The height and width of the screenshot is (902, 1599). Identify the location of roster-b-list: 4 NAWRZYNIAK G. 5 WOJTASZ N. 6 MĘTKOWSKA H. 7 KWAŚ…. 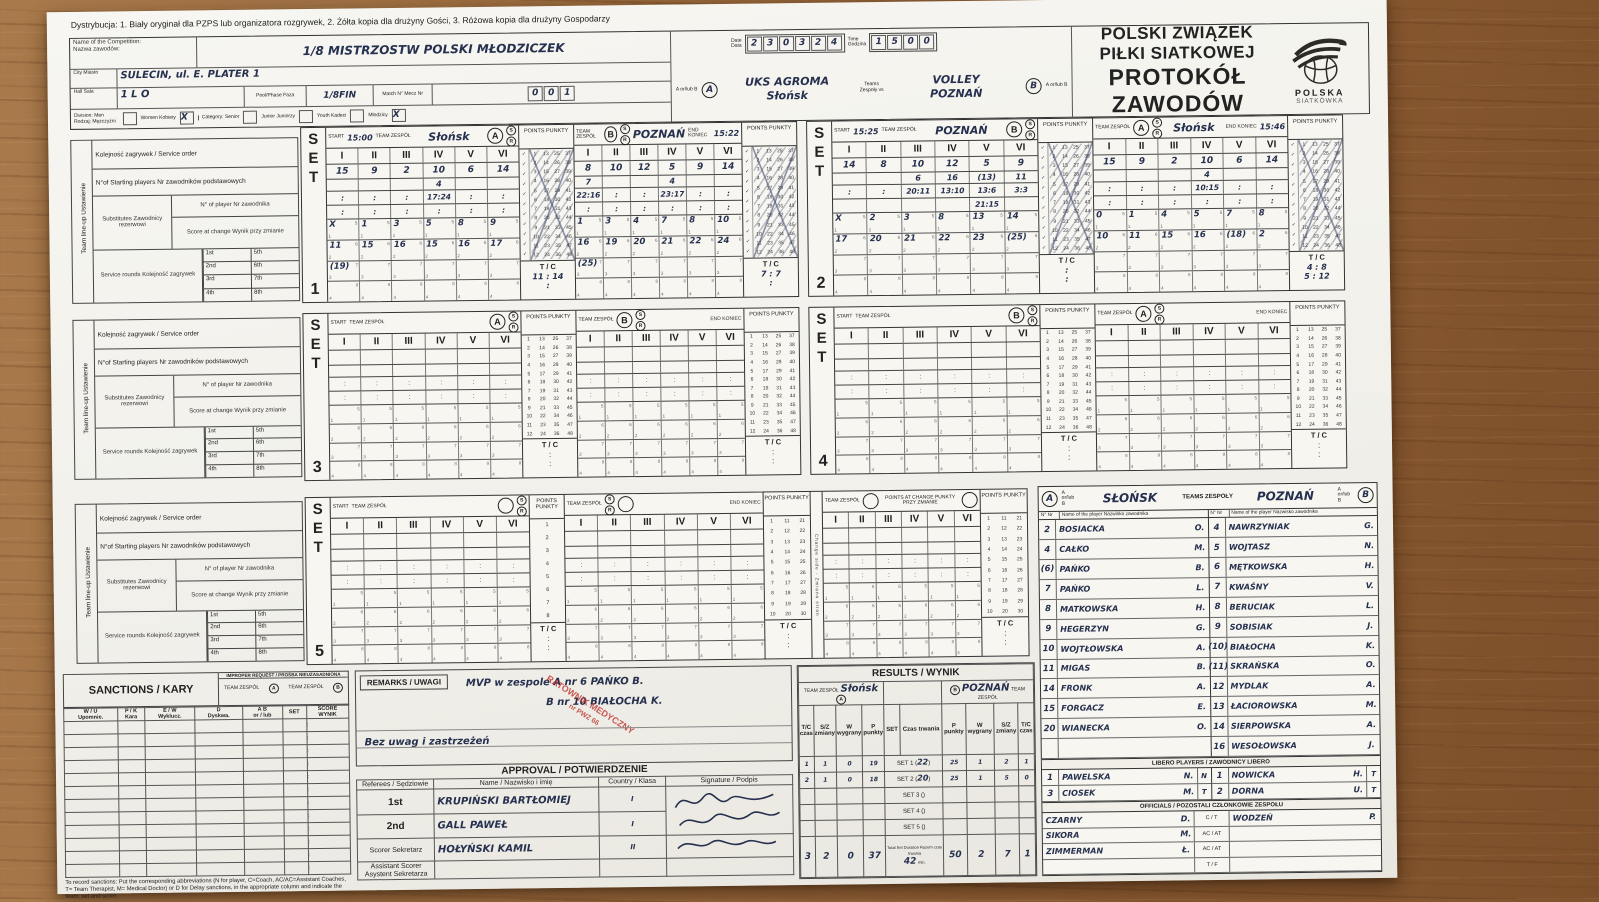
(1294, 636).